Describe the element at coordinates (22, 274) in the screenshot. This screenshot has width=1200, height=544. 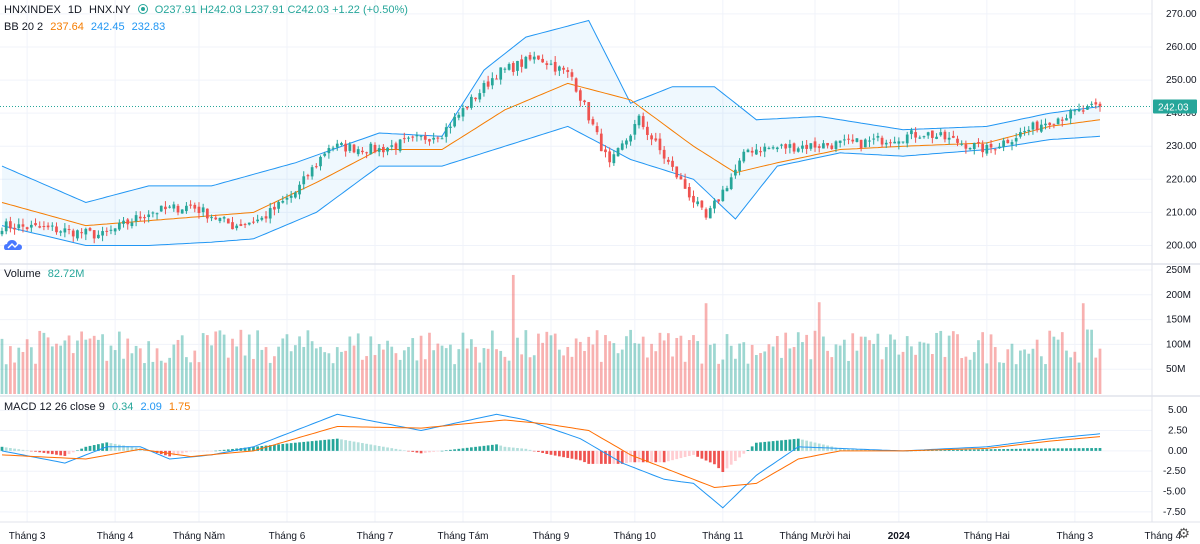
I see `volume-label: Volume` at that location.